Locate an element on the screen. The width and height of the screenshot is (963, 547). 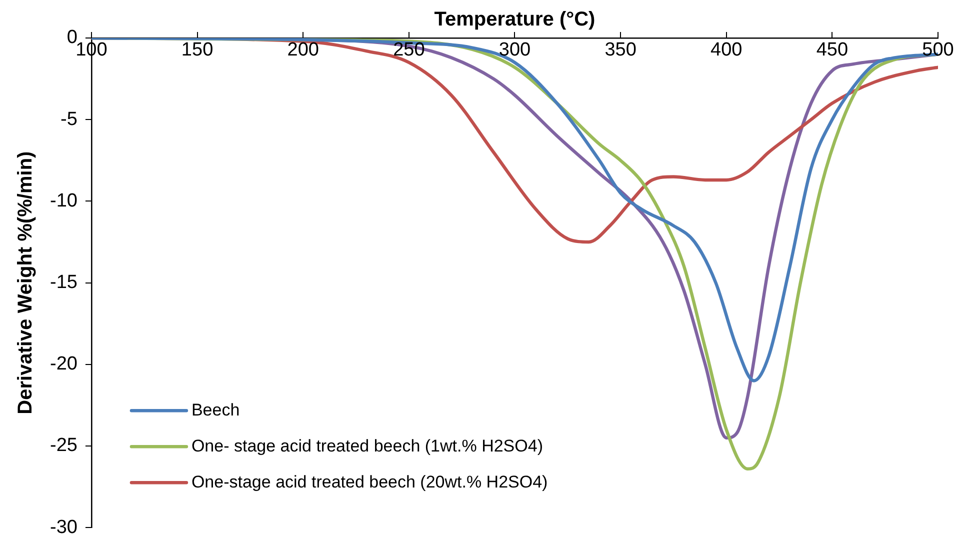
y-tick-label: -25 is located at coordinates (64, 445).